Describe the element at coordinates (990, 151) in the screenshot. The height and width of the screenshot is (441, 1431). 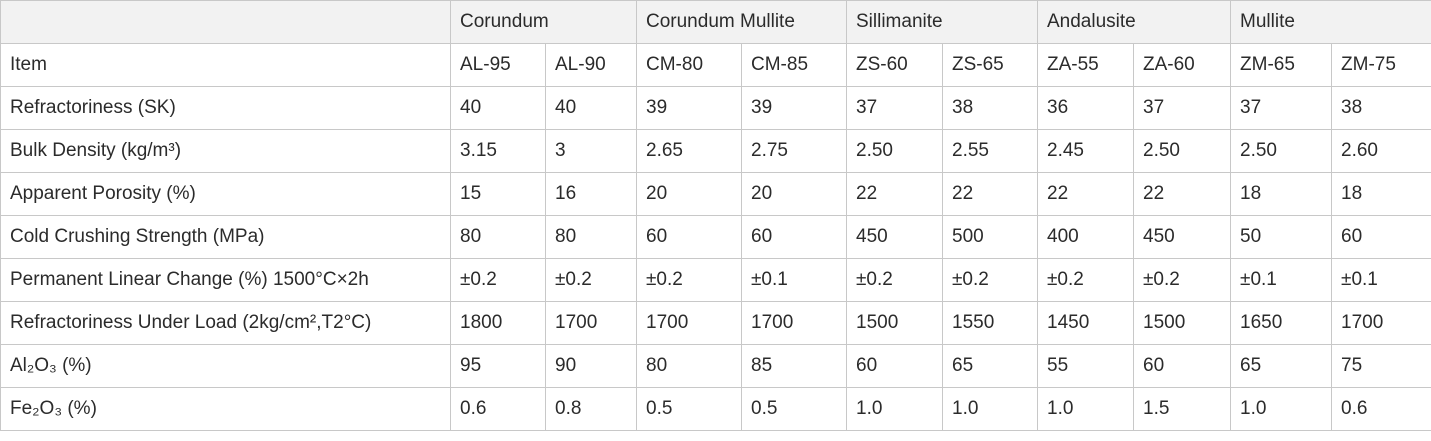
I see `cell: 2.55` at that location.